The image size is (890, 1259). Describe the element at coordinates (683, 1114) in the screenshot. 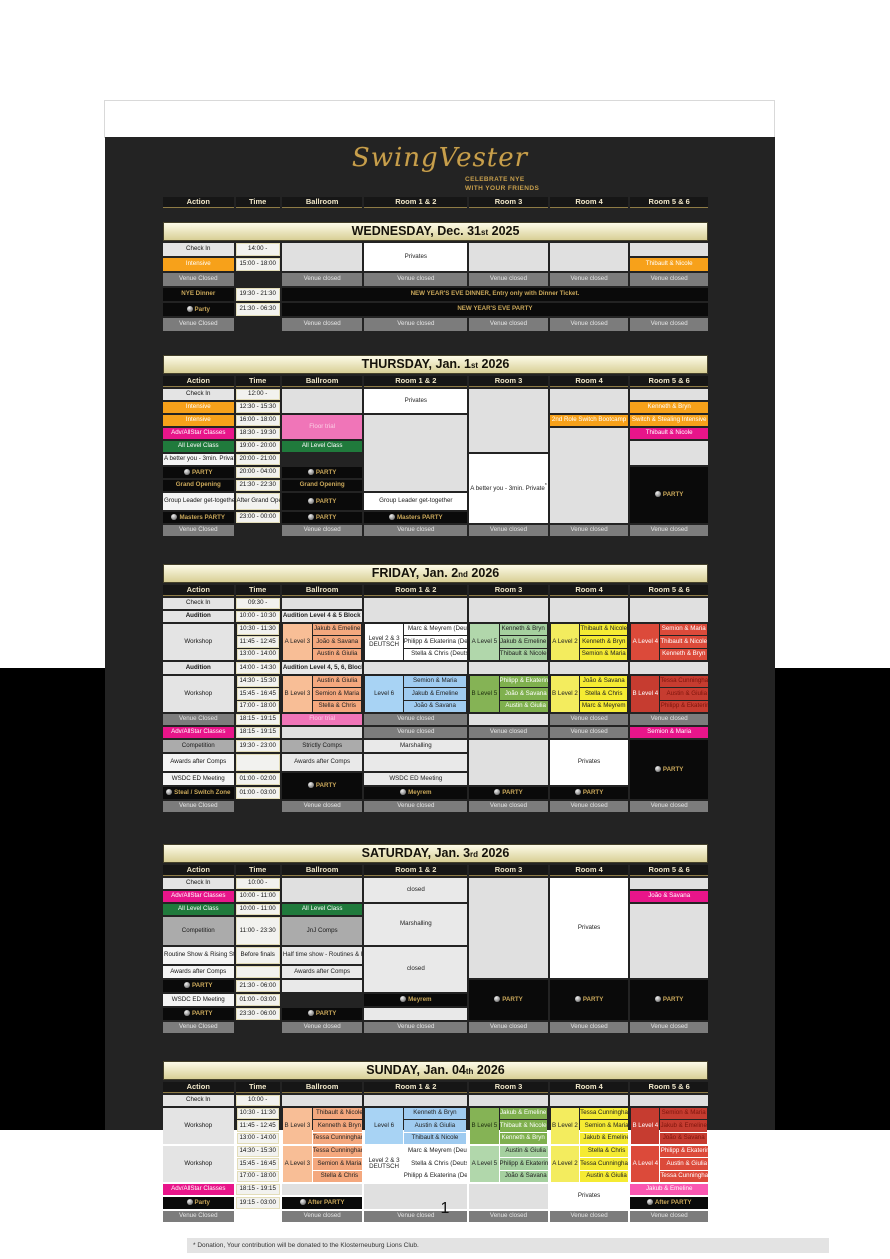

I see `instructor-cell: Semion & Maria` at that location.